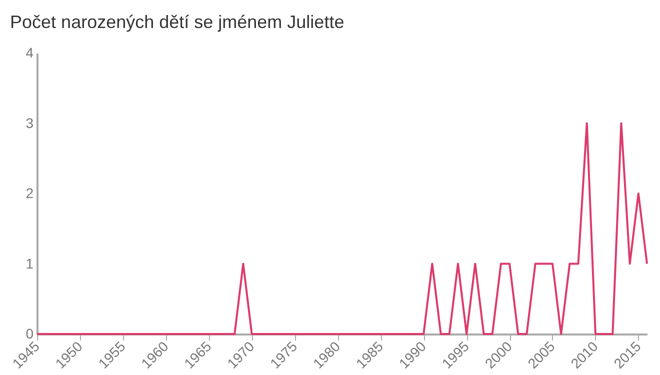  Describe the element at coordinates (177, 22) in the screenshot. I see `chart-title: Počet narozených dětí se jménem Juliette` at that location.